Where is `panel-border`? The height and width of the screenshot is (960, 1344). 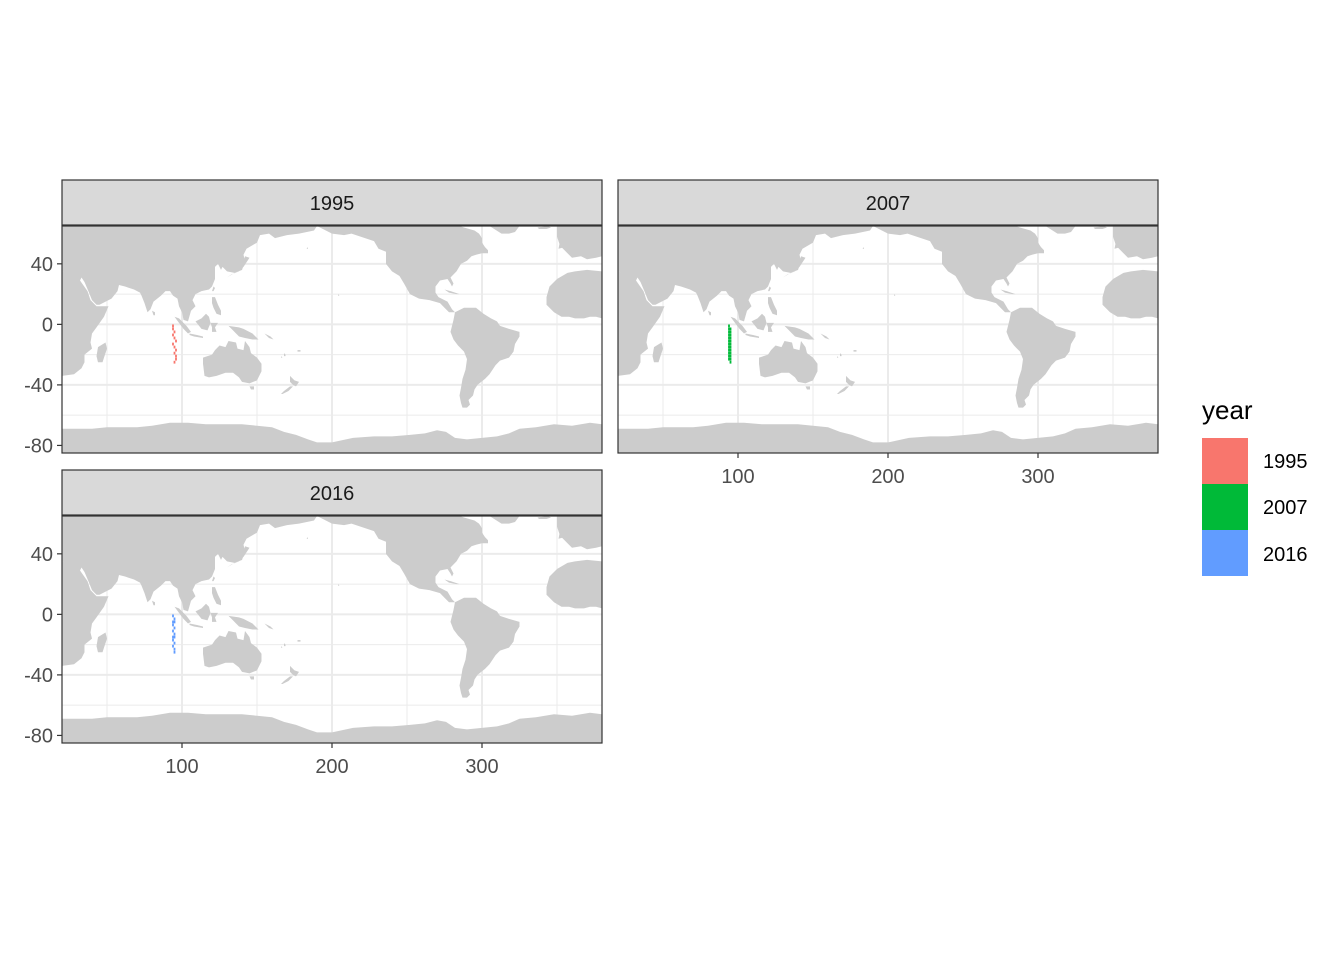 panel-border is located at coordinates (332, 339).